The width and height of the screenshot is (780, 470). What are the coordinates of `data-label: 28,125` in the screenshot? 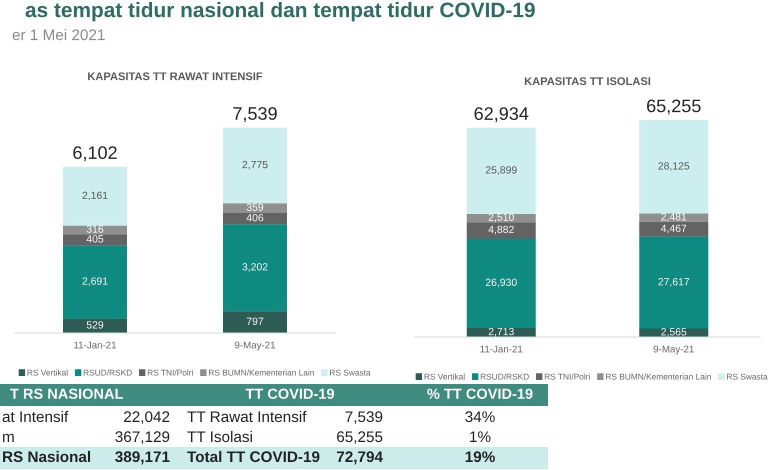 It's located at (674, 166).